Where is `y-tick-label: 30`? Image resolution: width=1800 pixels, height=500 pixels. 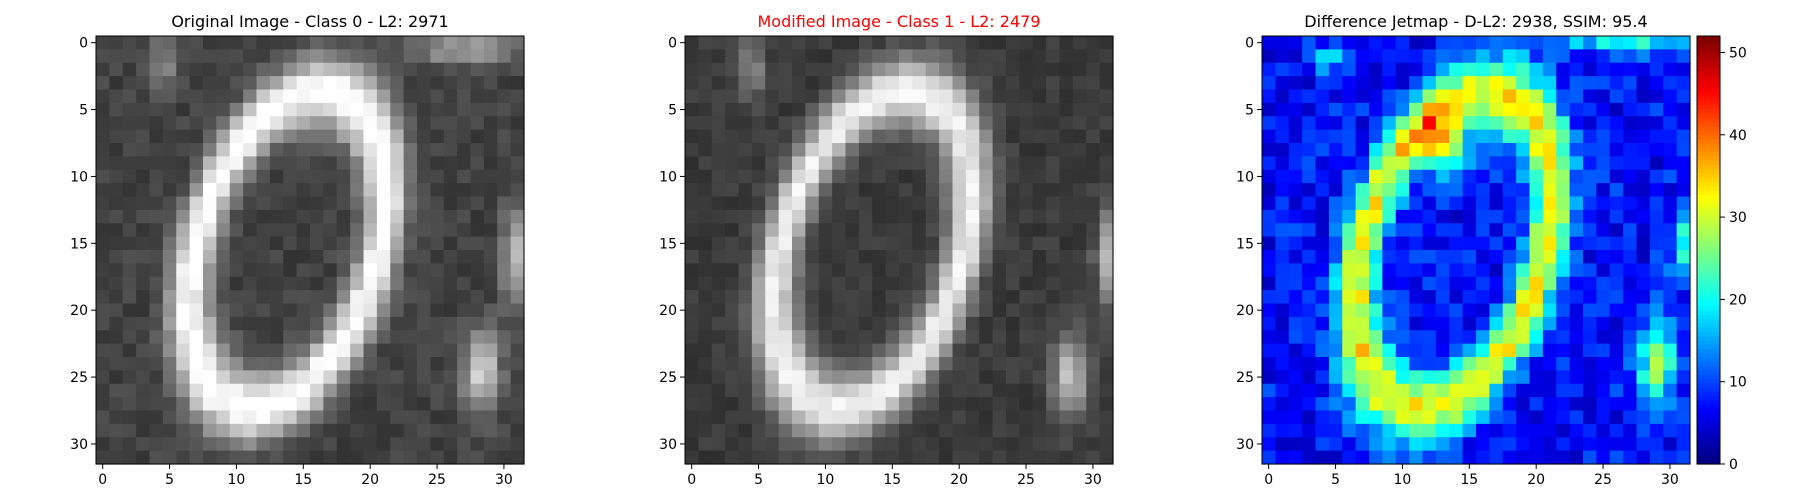 y-tick-label: 30 is located at coordinates (79, 445).